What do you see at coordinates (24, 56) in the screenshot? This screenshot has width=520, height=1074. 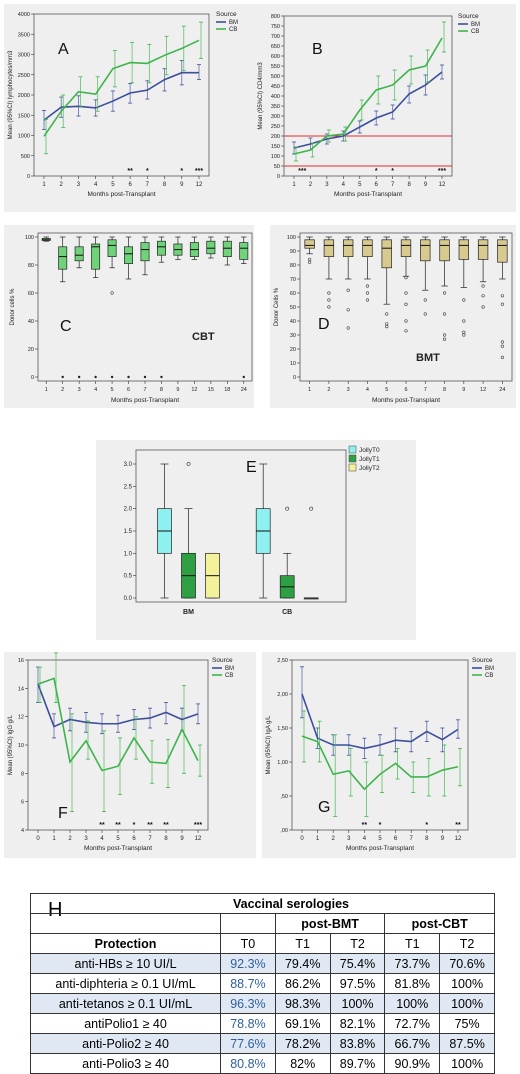 I see `y-tick-label: 3000` at bounding box center [24, 56].